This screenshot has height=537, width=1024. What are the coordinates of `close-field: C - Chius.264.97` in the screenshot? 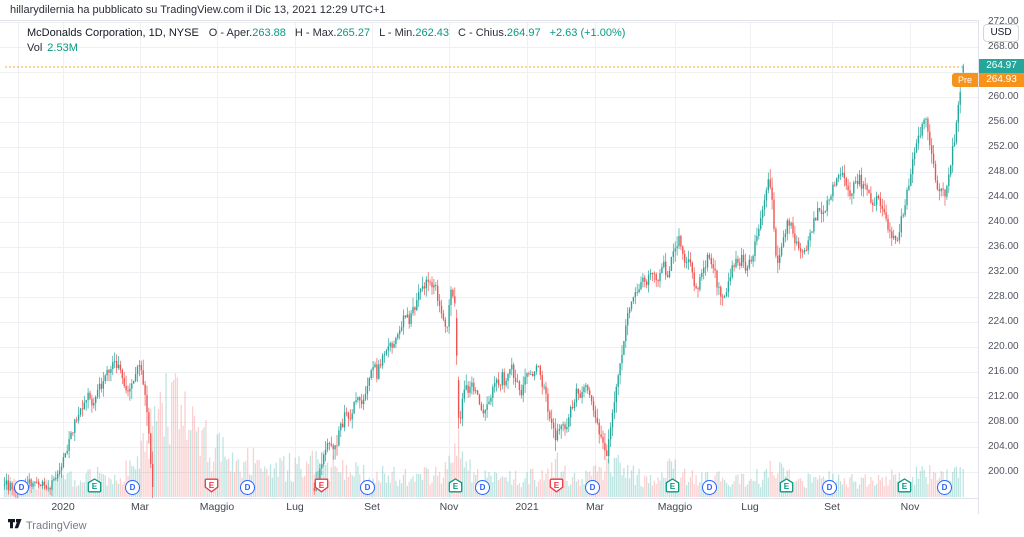 It's located at (499, 33).